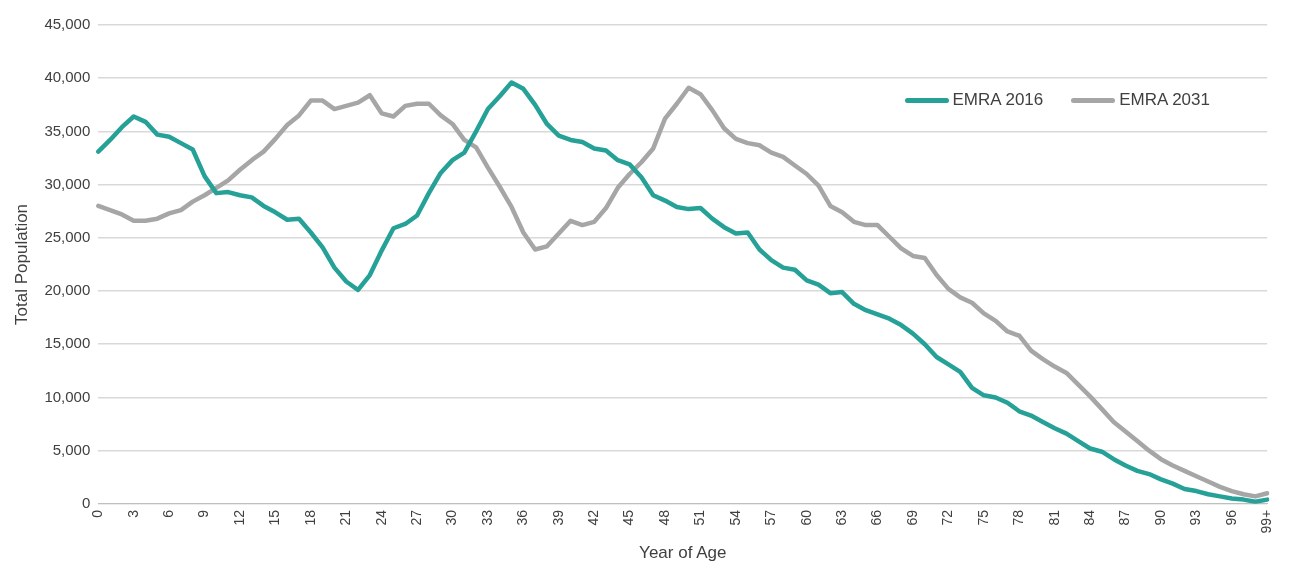 This screenshot has width=1298, height=576. I want to click on y-tick-label: 25,000, so click(67, 236).